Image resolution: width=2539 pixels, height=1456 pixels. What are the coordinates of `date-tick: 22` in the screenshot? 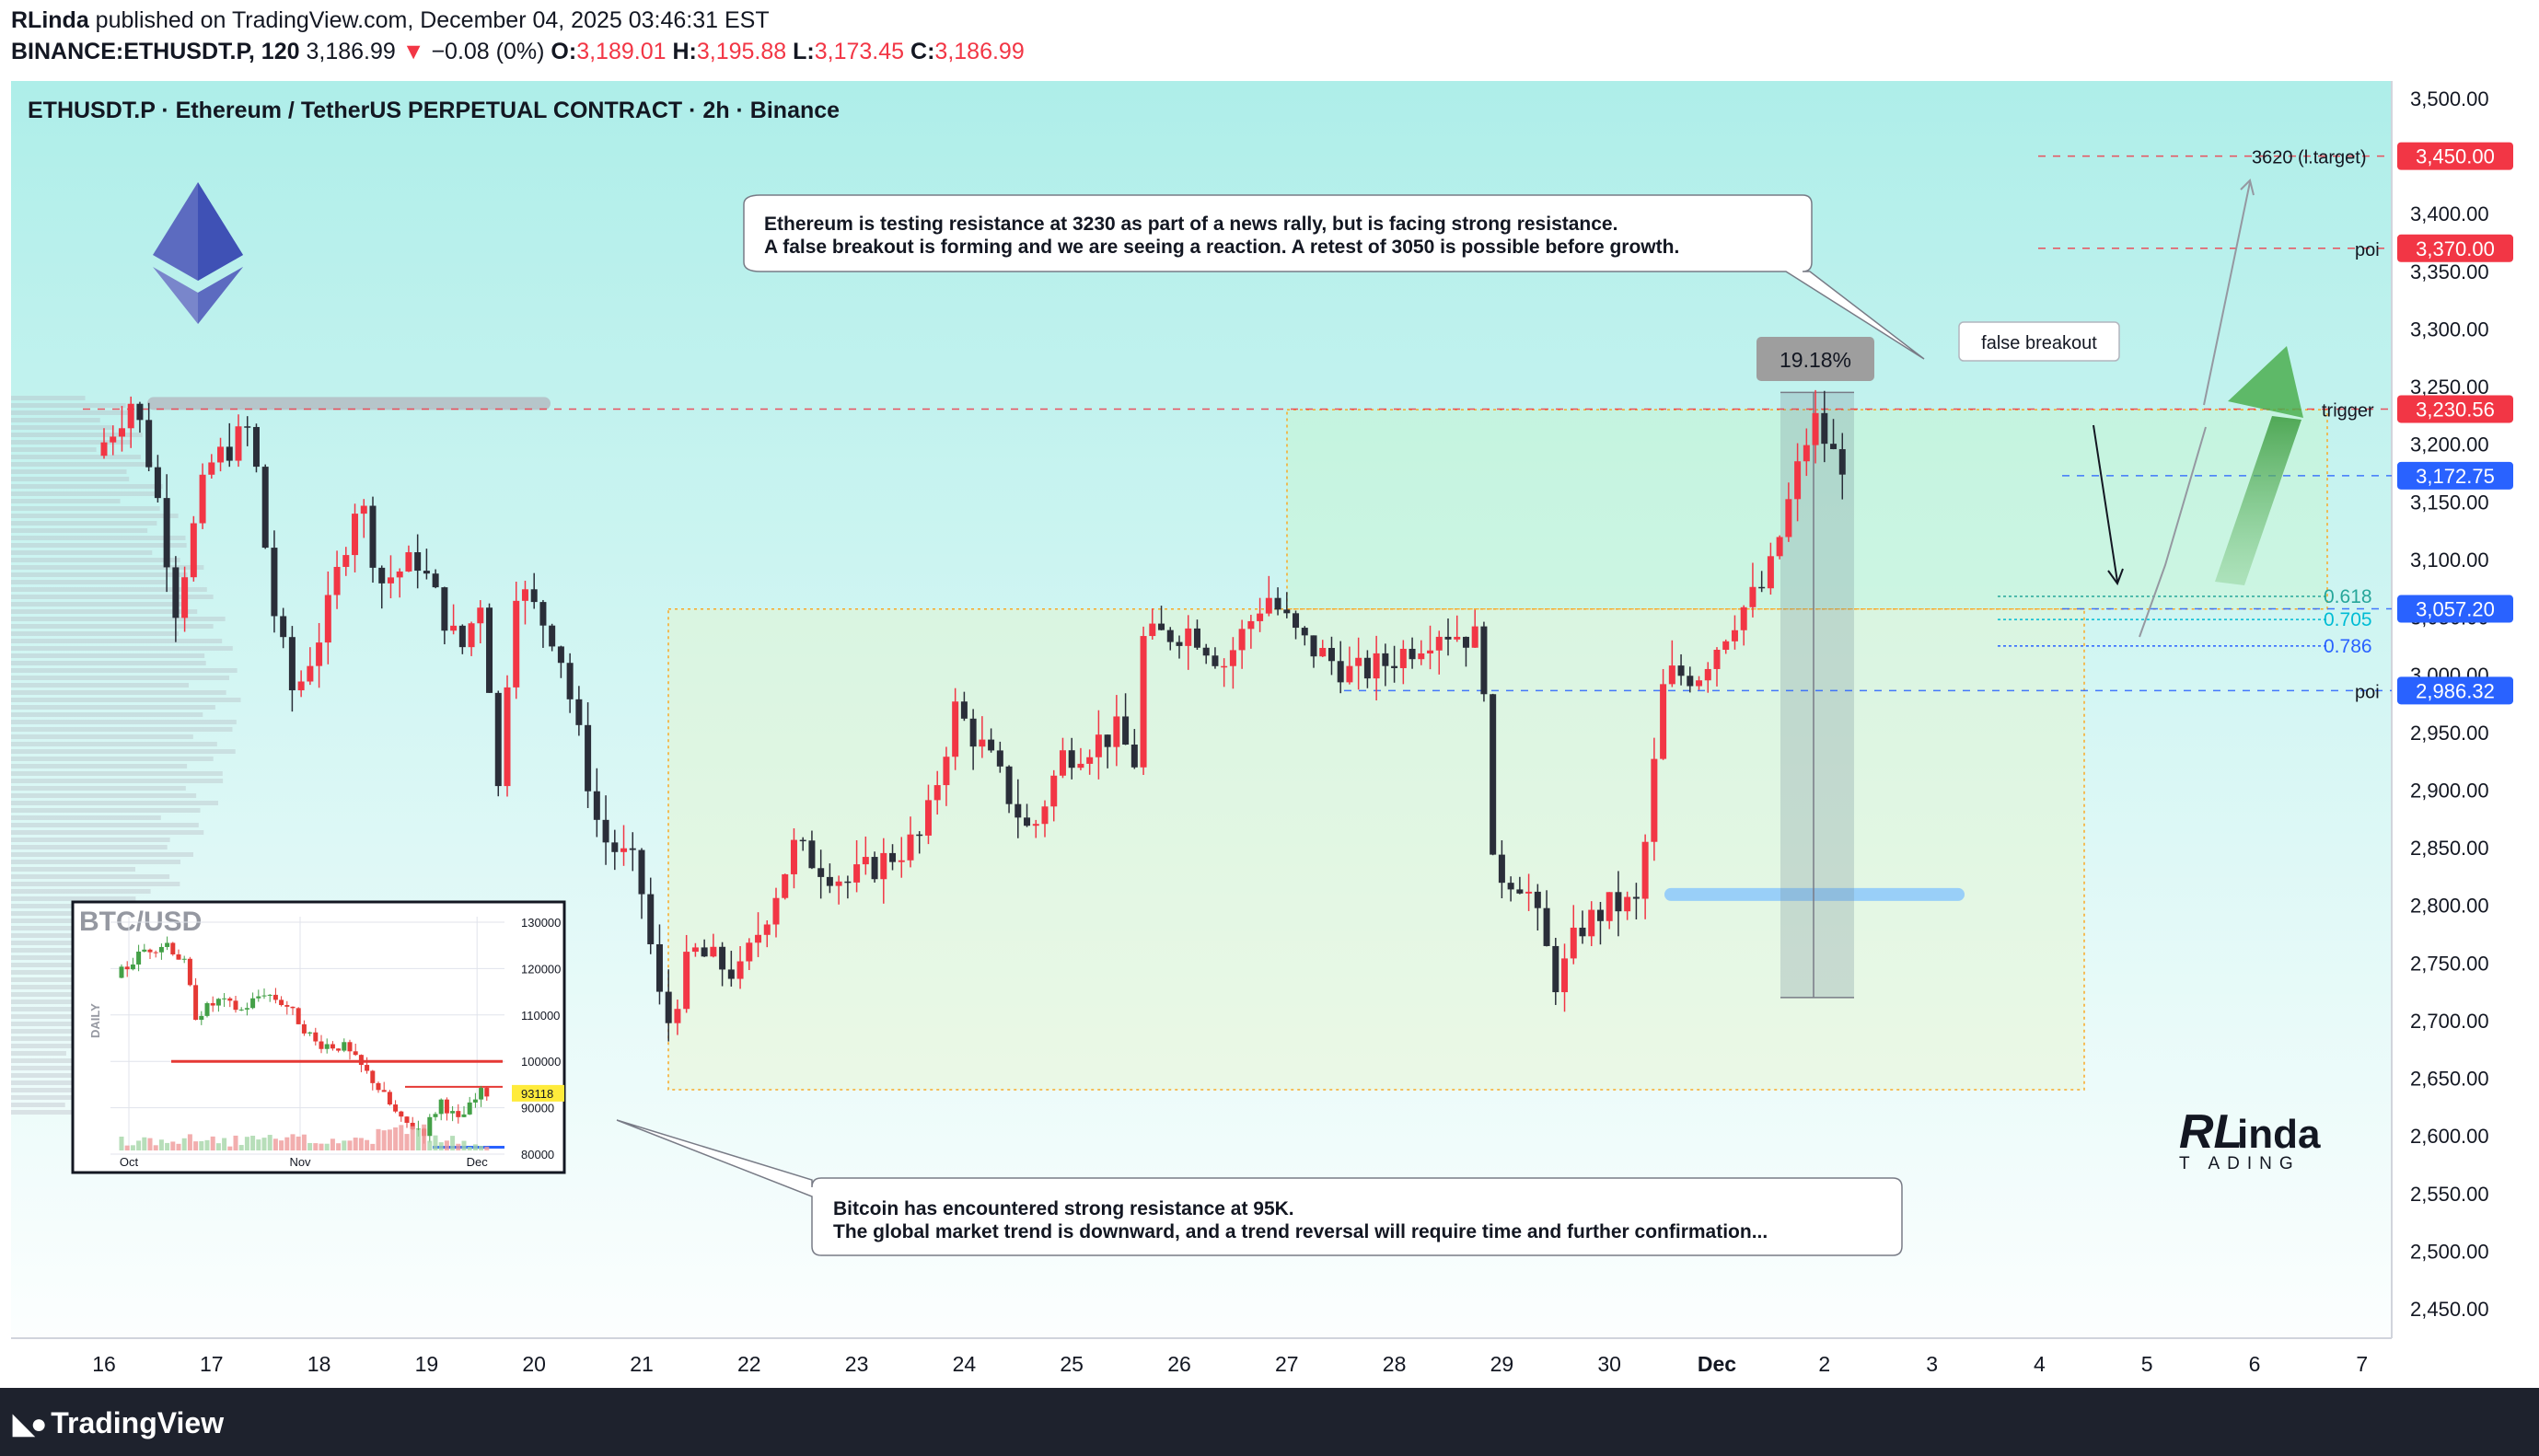 It's located at (749, 1364).